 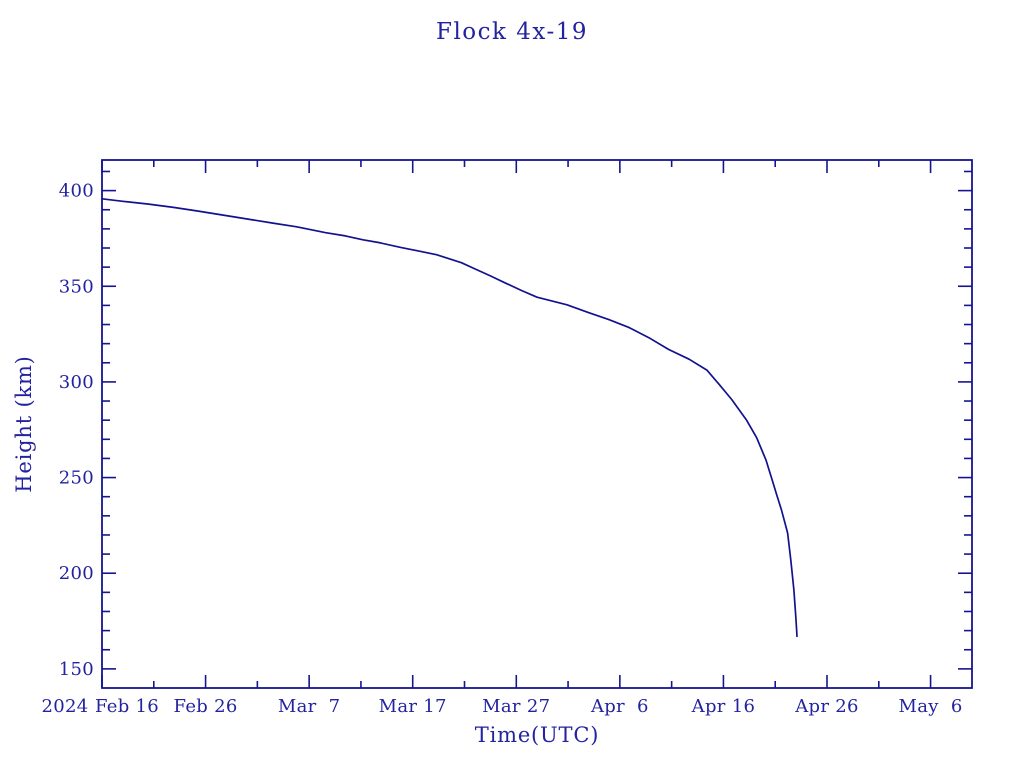 What do you see at coordinates (516, 706) in the screenshot?
I see `x-tick-label: Mar 27` at bounding box center [516, 706].